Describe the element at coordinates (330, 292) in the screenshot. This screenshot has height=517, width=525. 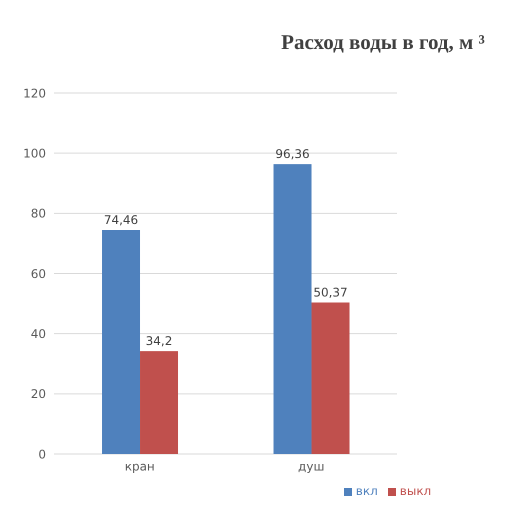
I see `data-label: 50,37` at that location.